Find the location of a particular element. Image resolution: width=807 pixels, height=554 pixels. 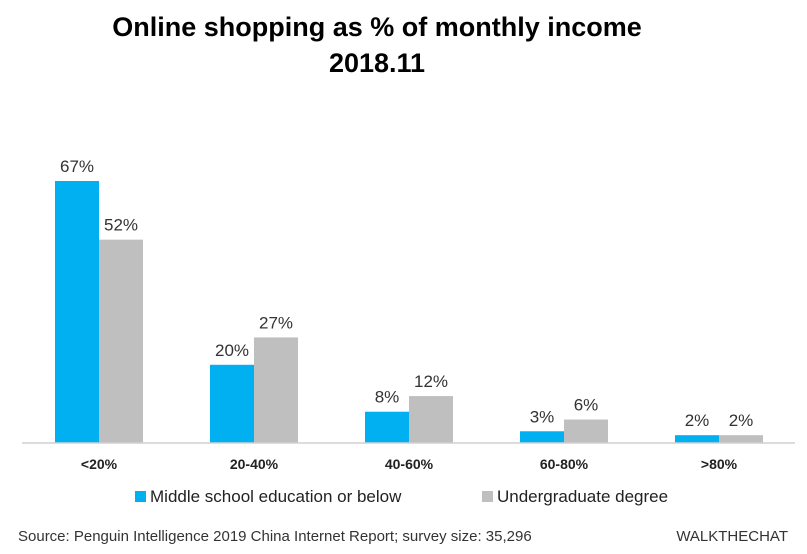

chart-subtitle: 2018.11 is located at coordinates (377, 63).